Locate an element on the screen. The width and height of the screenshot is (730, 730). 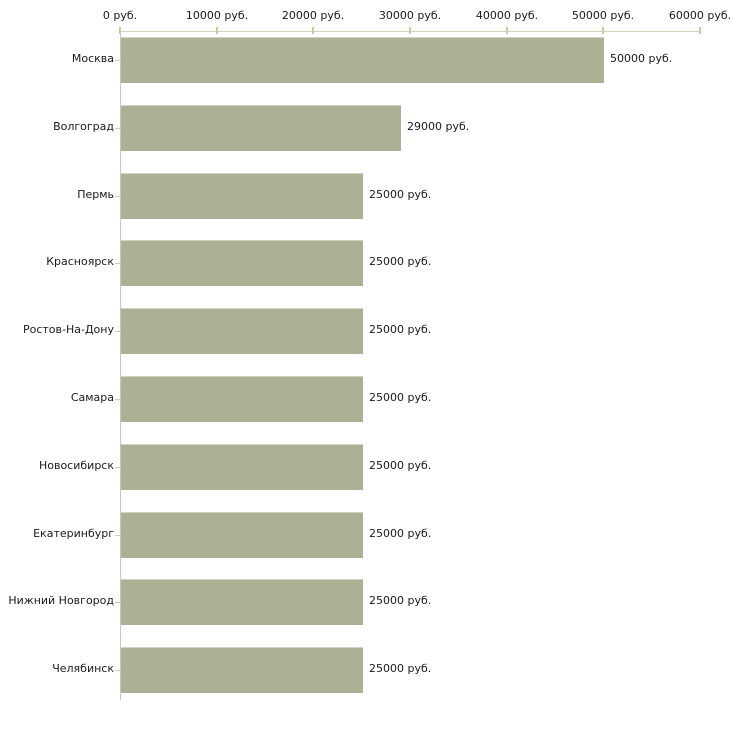
x-axis-tick-label: 20000 руб. is located at coordinates (313, 15).